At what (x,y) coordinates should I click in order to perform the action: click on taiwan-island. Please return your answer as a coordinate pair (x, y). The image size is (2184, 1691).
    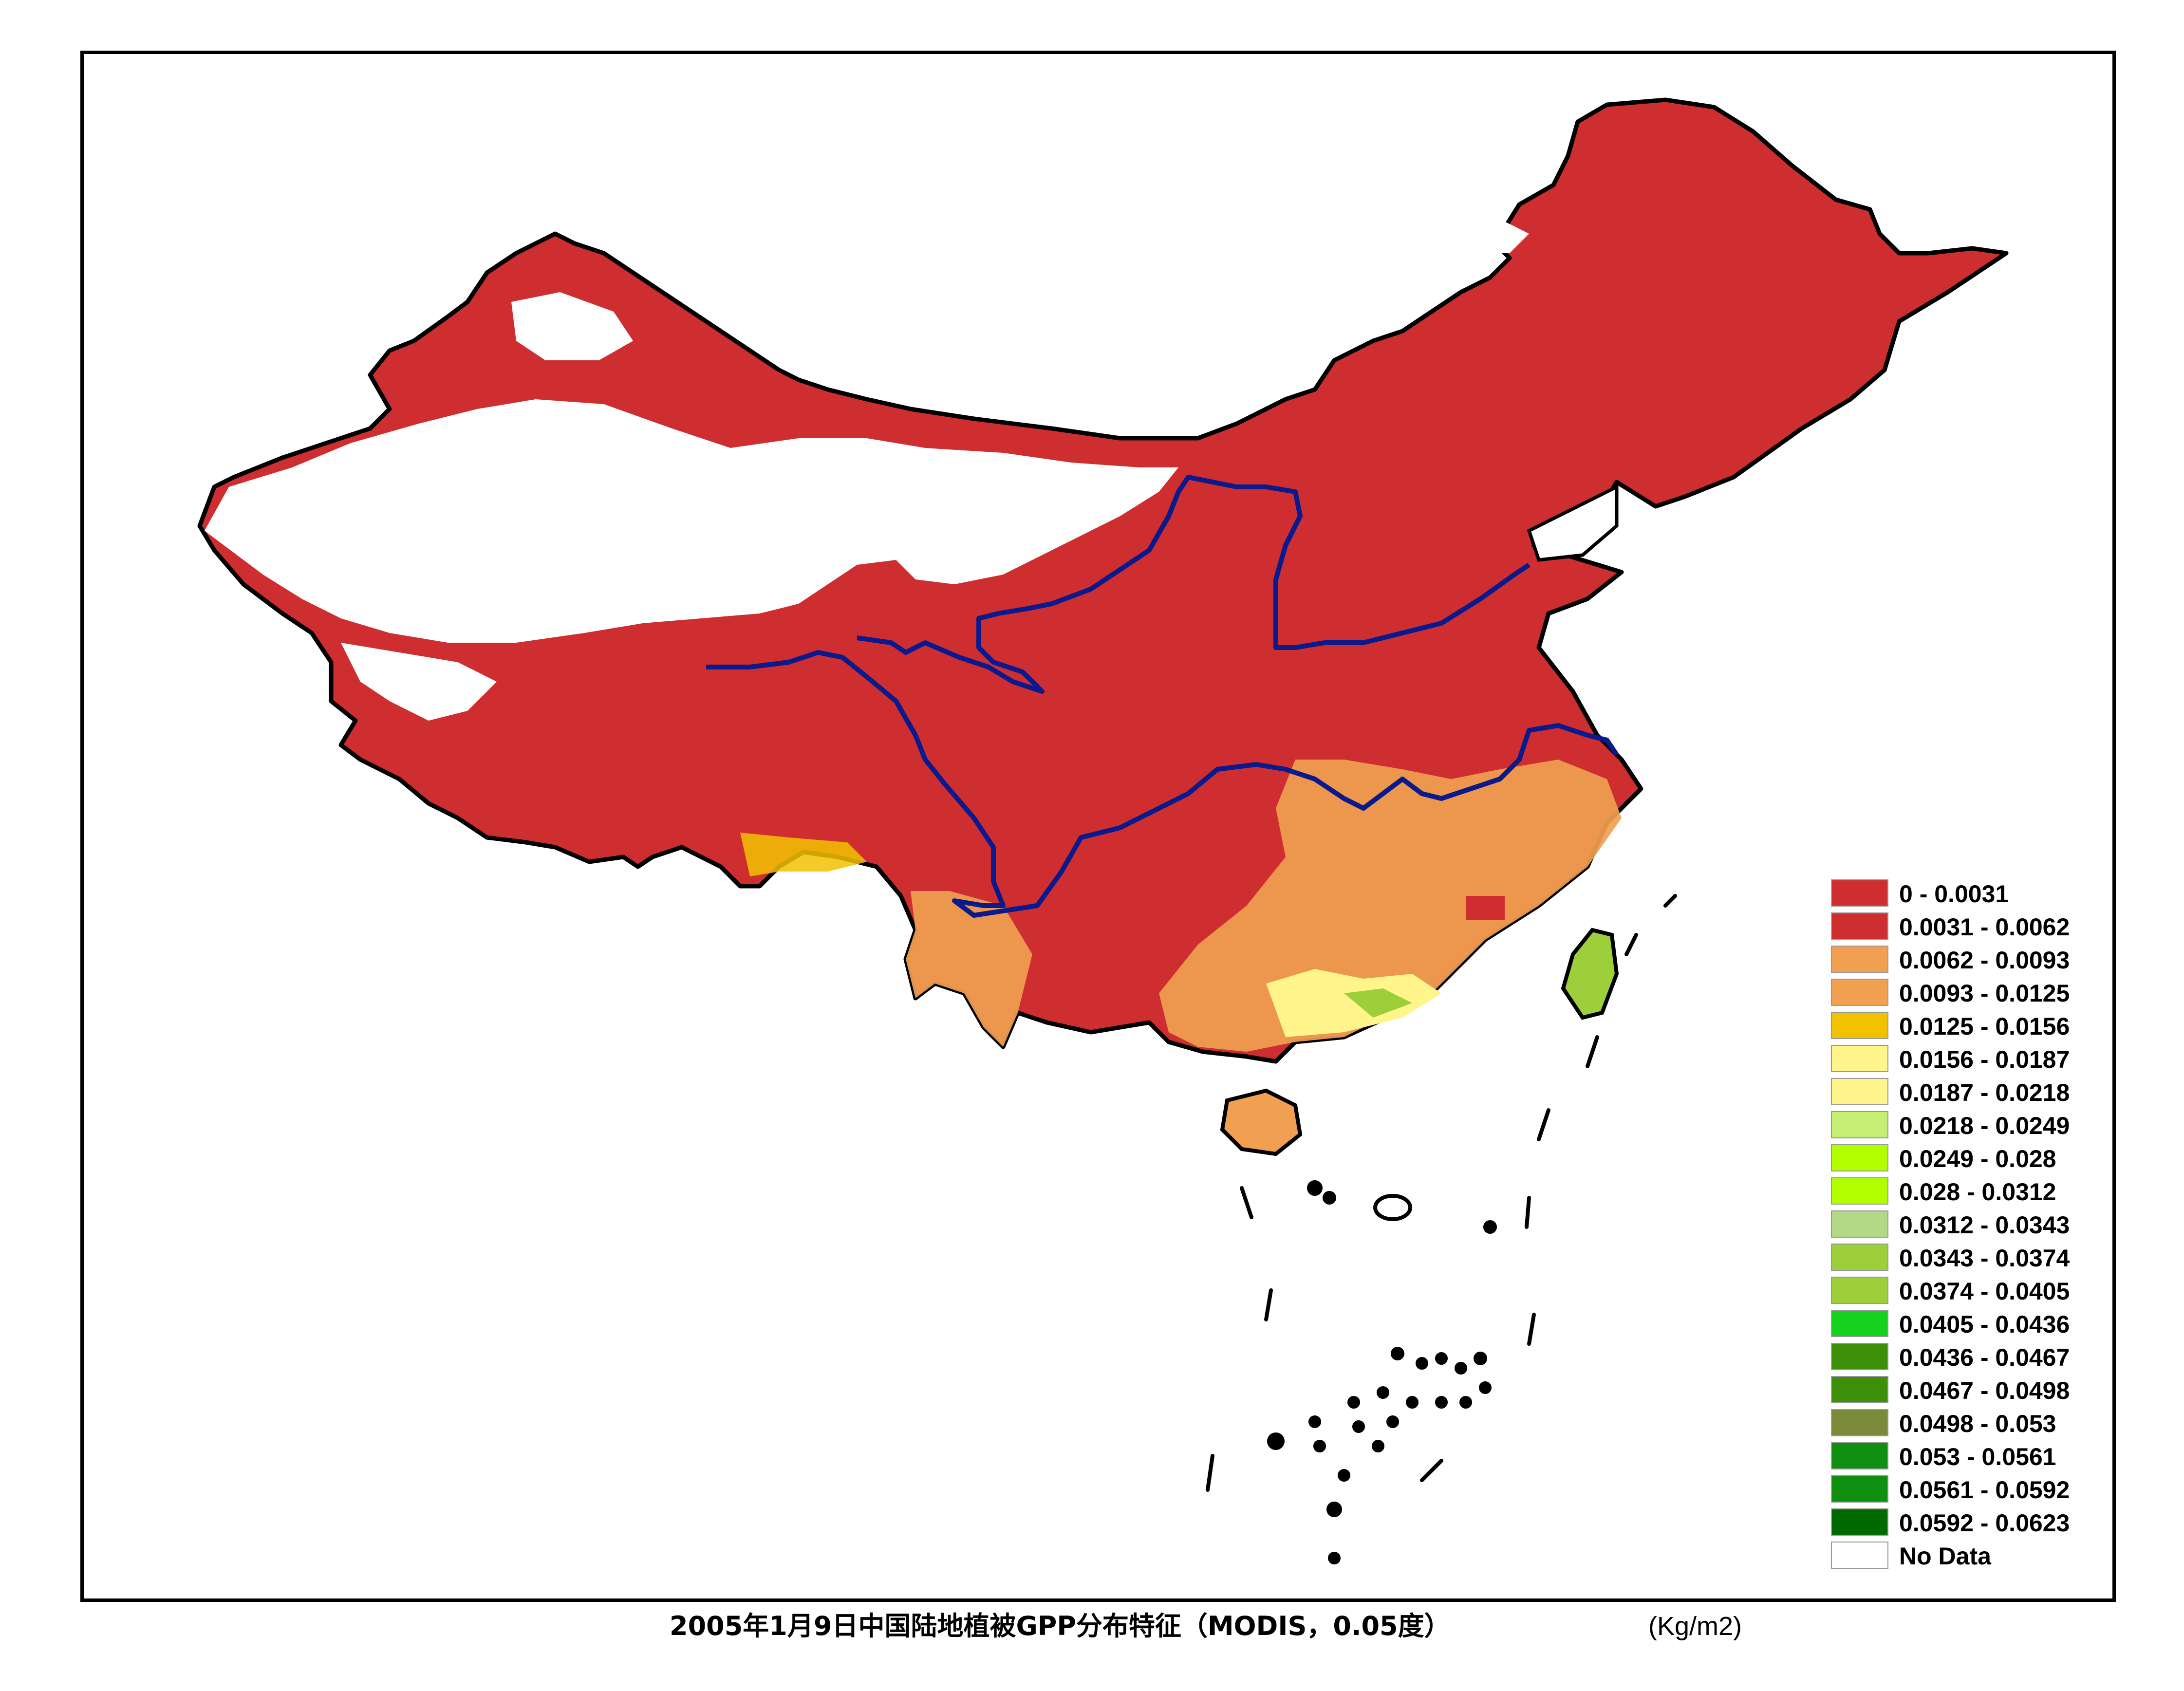
    Looking at the image, I should click on (1590, 974).